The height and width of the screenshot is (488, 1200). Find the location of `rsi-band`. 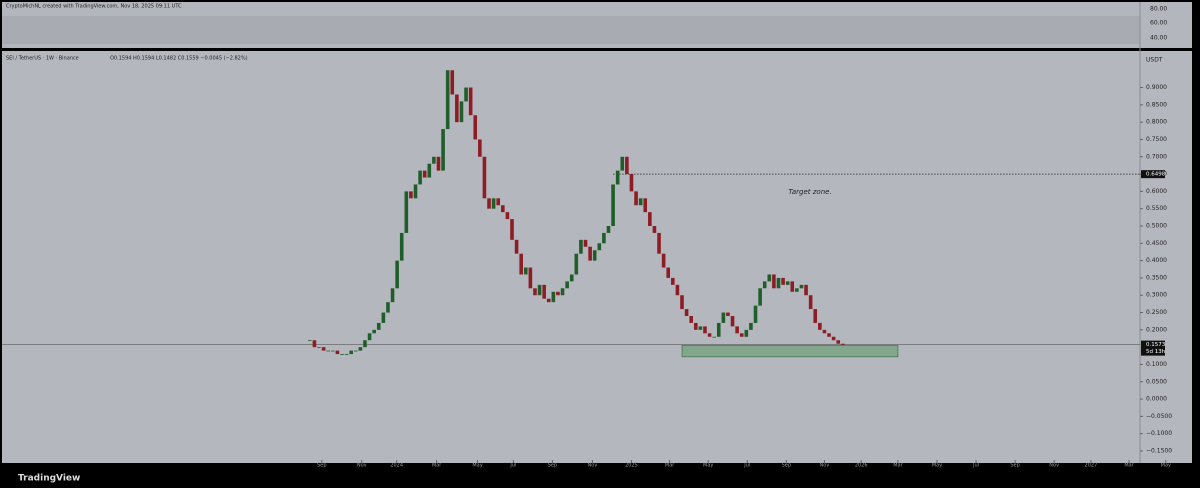

rsi-band is located at coordinates (571, 30).